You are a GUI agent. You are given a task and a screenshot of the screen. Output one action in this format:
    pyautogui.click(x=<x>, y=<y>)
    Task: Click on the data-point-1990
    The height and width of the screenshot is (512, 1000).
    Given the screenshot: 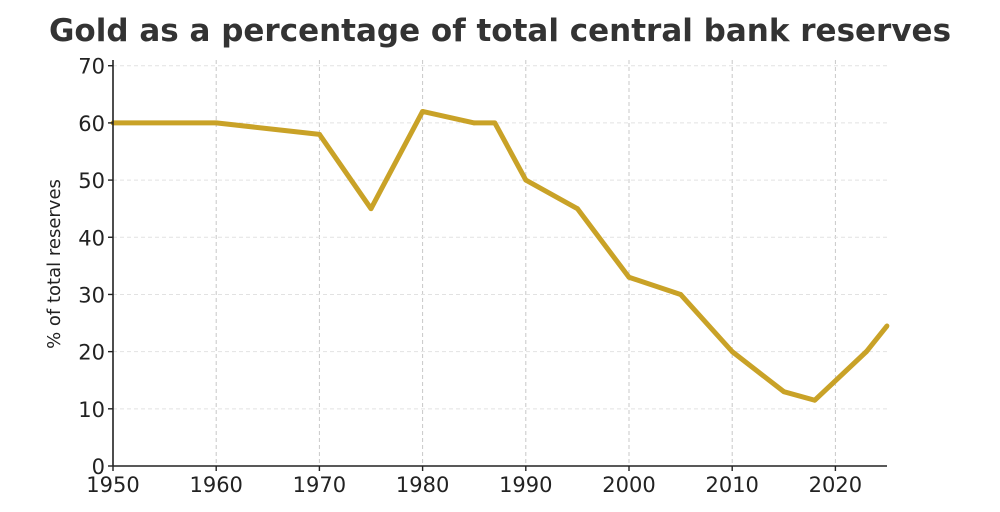 What is the action you would take?
    pyautogui.click(x=526, y=180)
    